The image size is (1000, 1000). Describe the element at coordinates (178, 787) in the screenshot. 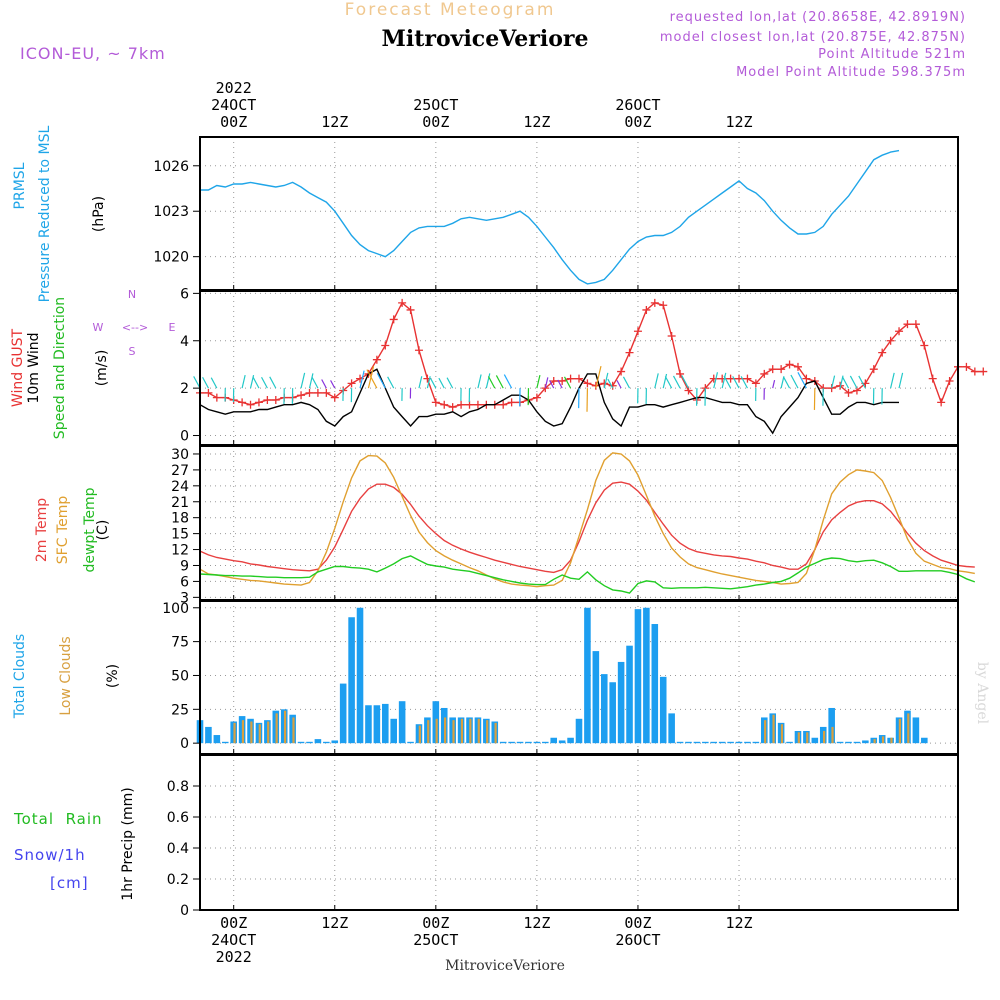

I see `ytick-label: 0.8` at that location.